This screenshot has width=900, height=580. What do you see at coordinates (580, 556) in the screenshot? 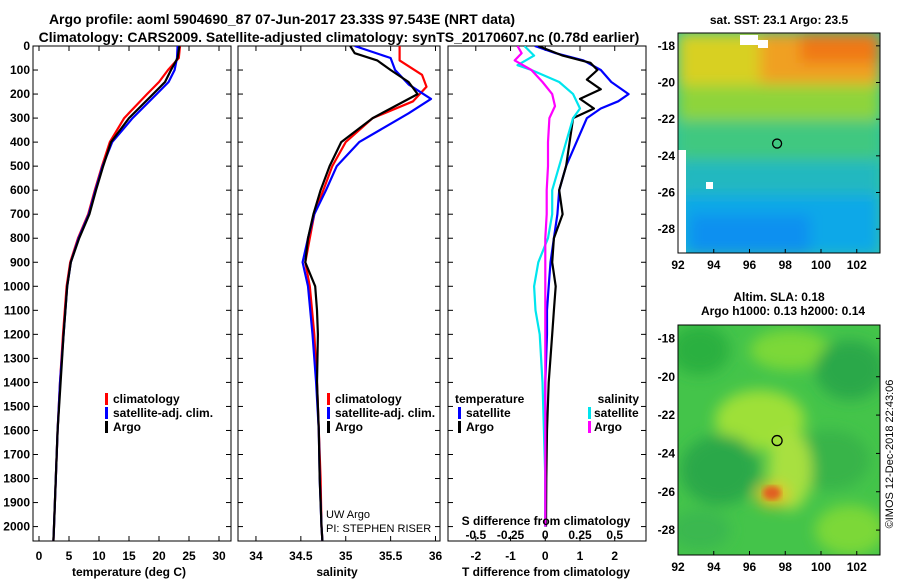
I see `x-tick-label: 1` at bounding box center [580, 556].